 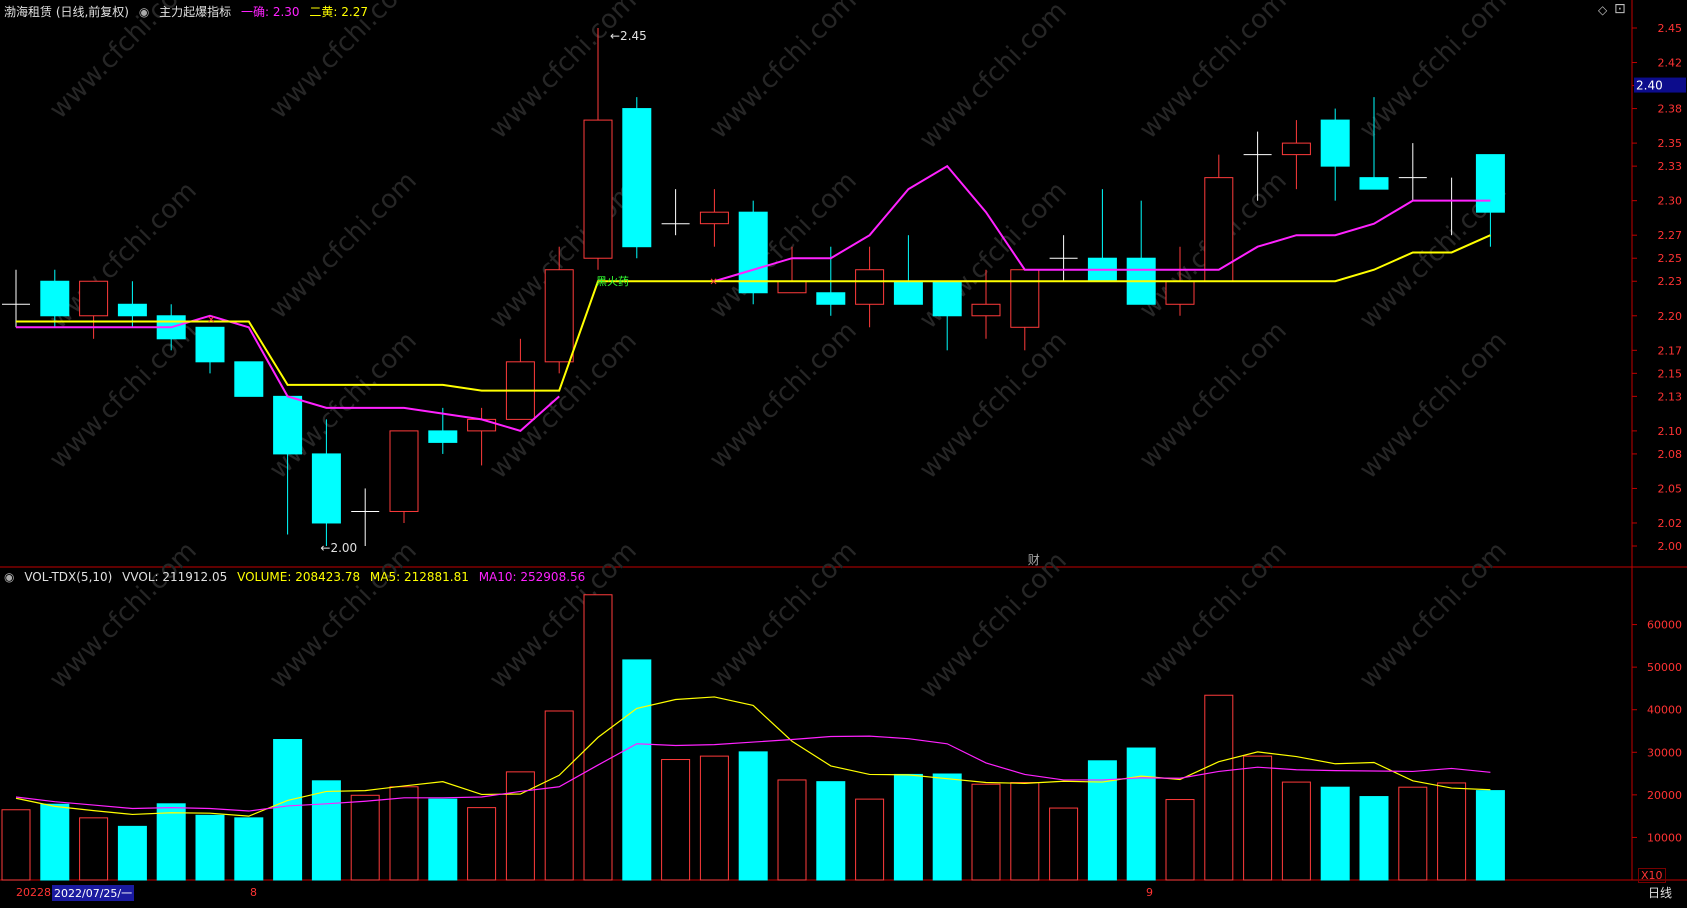 What do you see at coordinates (713, 282) in the screenshot?
I see `x-mark: ✕` at bounding box center [713, 282].